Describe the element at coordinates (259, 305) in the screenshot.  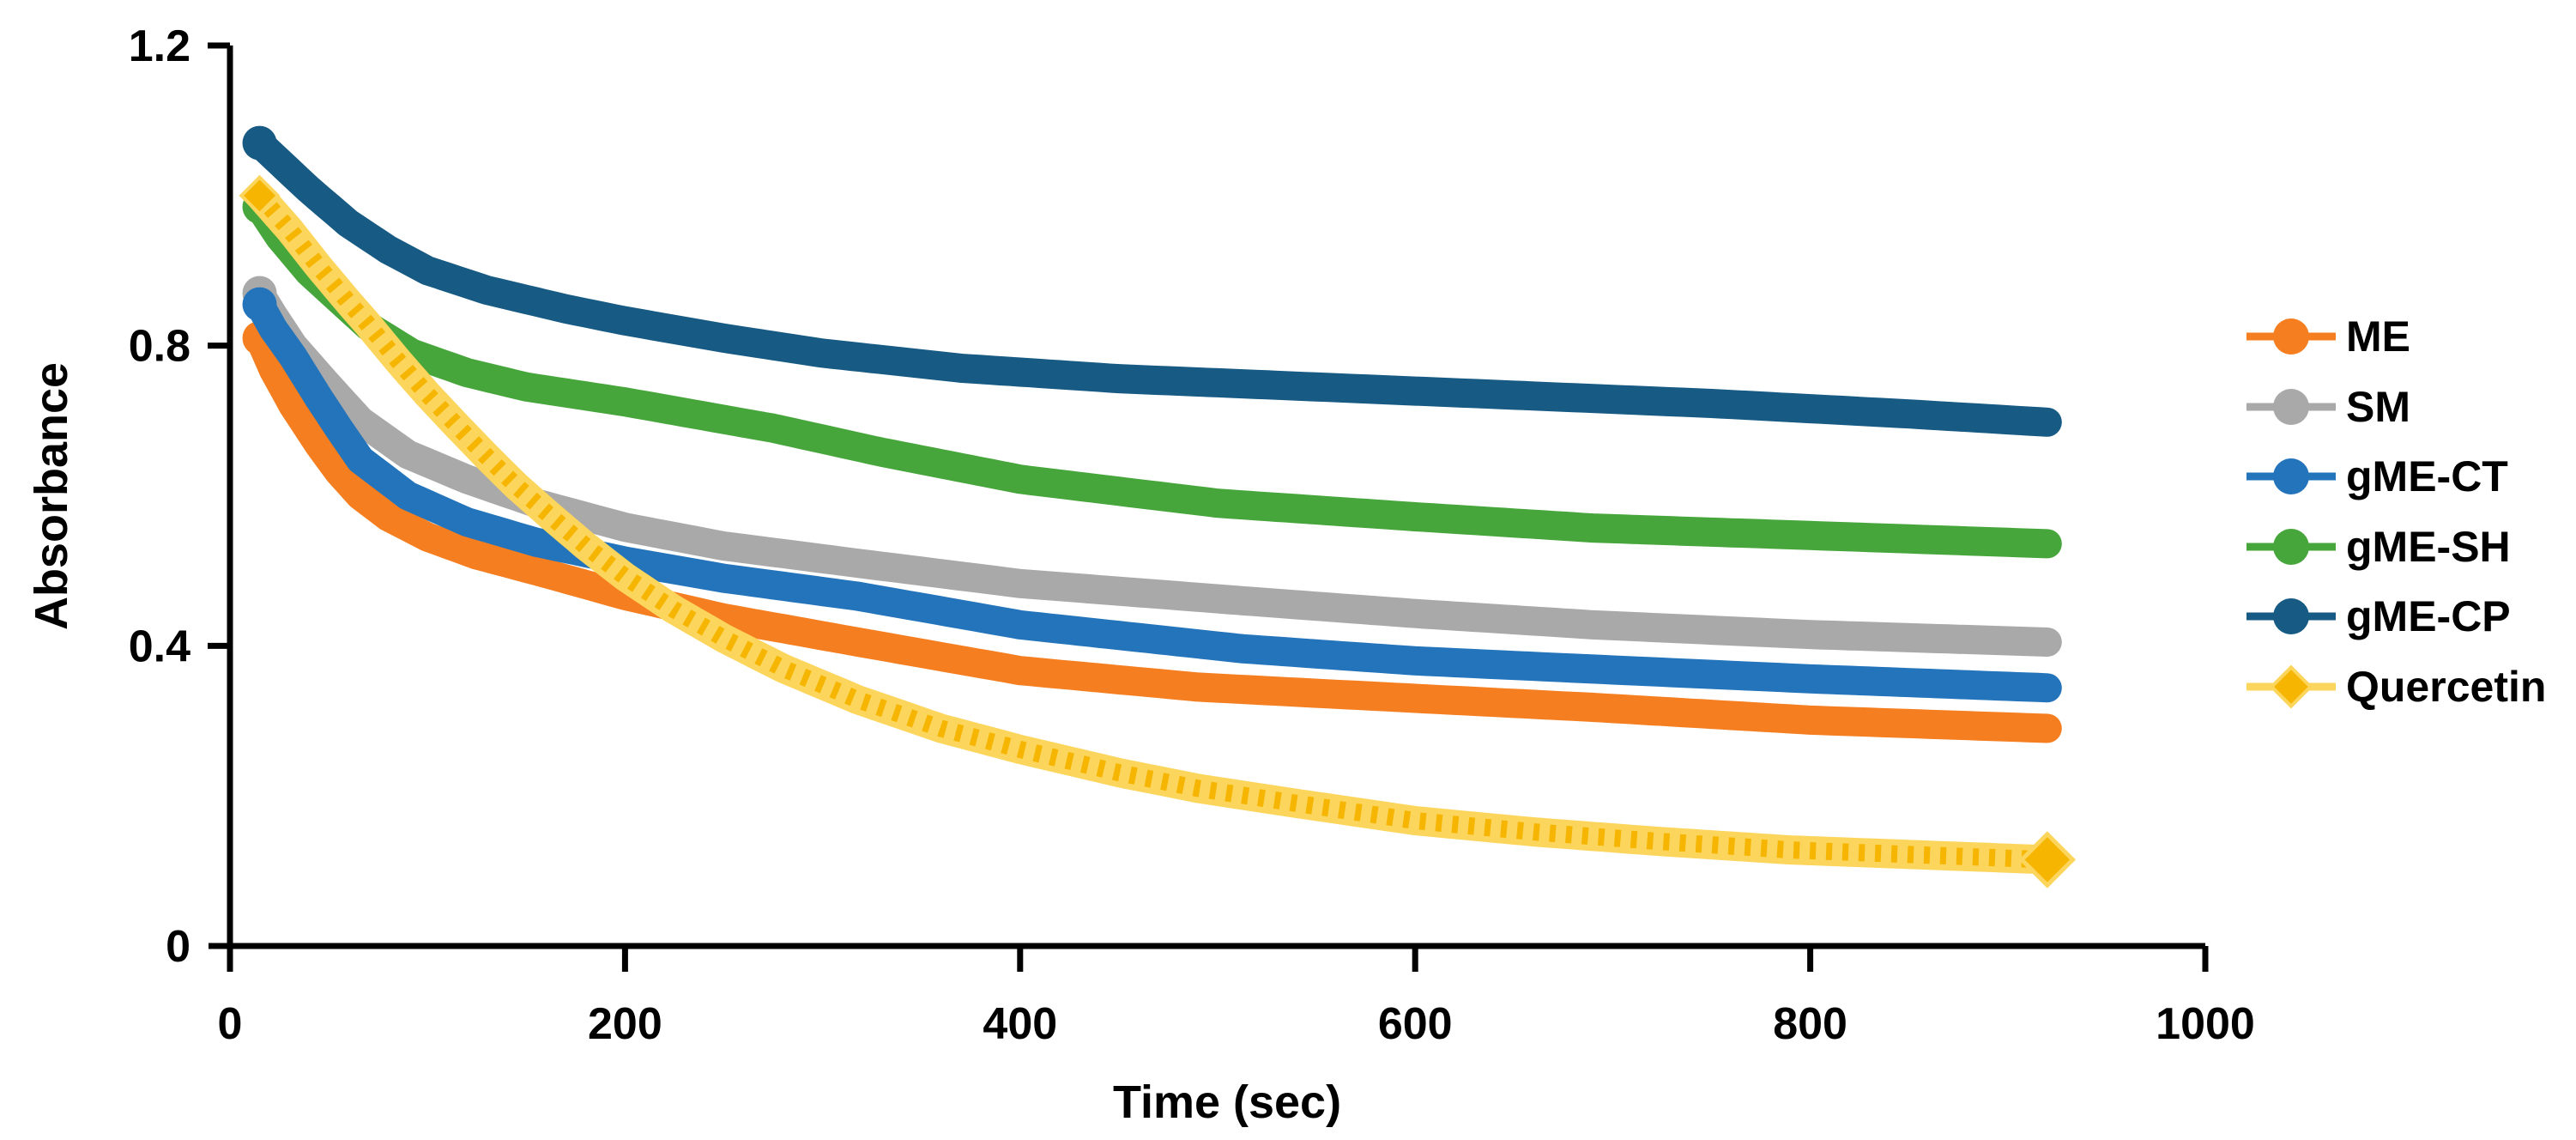
I see `series-gME-CT-first-marker` at that location.